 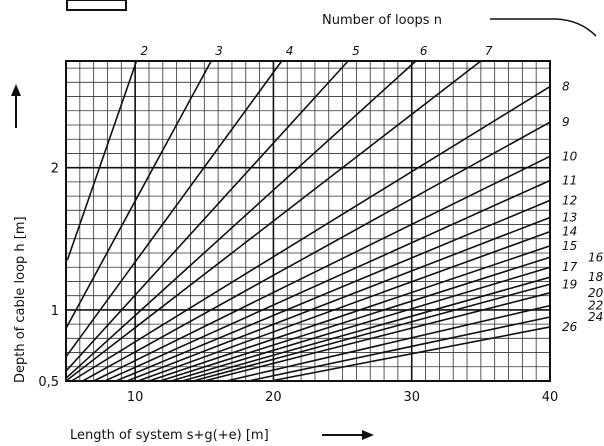 What do you see at coordinates (569, 217) in the screenshot?
I see `loop-label-n-13: 13` at bounding box center [569, 217].